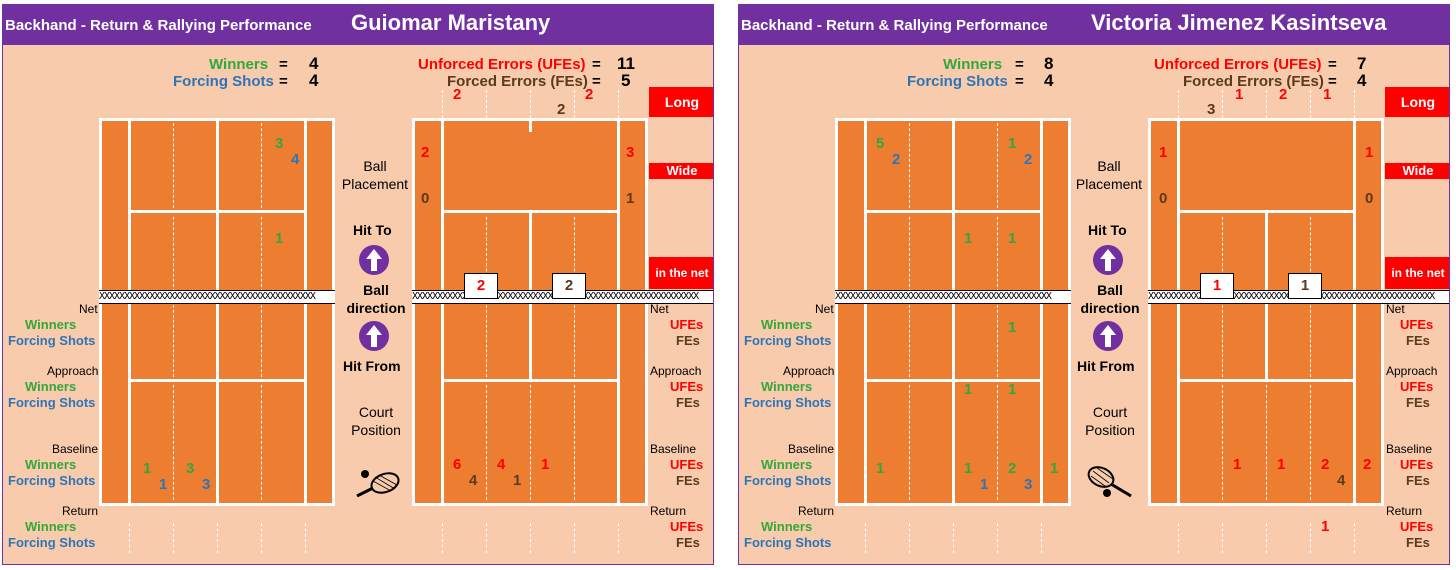 Image resolution: width=1456 pixels, height=570 pixels. What do you see at coordinates (1110, 483) in the screenshot?
I see `racket-icon` at bounding box center [1110, 483].